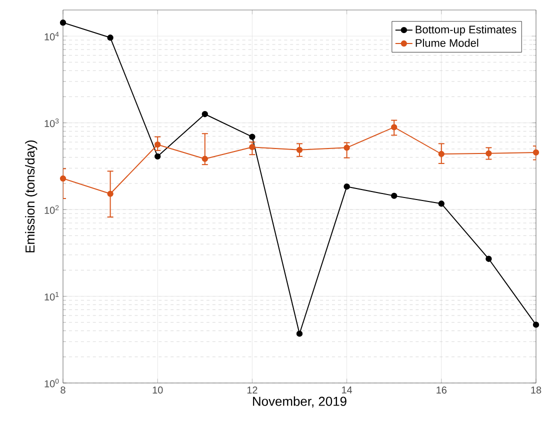 The height and width of the screenshot is (436, 542). Describe the element at coordinates (536, 390) in the screenshot. I see `x-tick-label: 18` at that location.